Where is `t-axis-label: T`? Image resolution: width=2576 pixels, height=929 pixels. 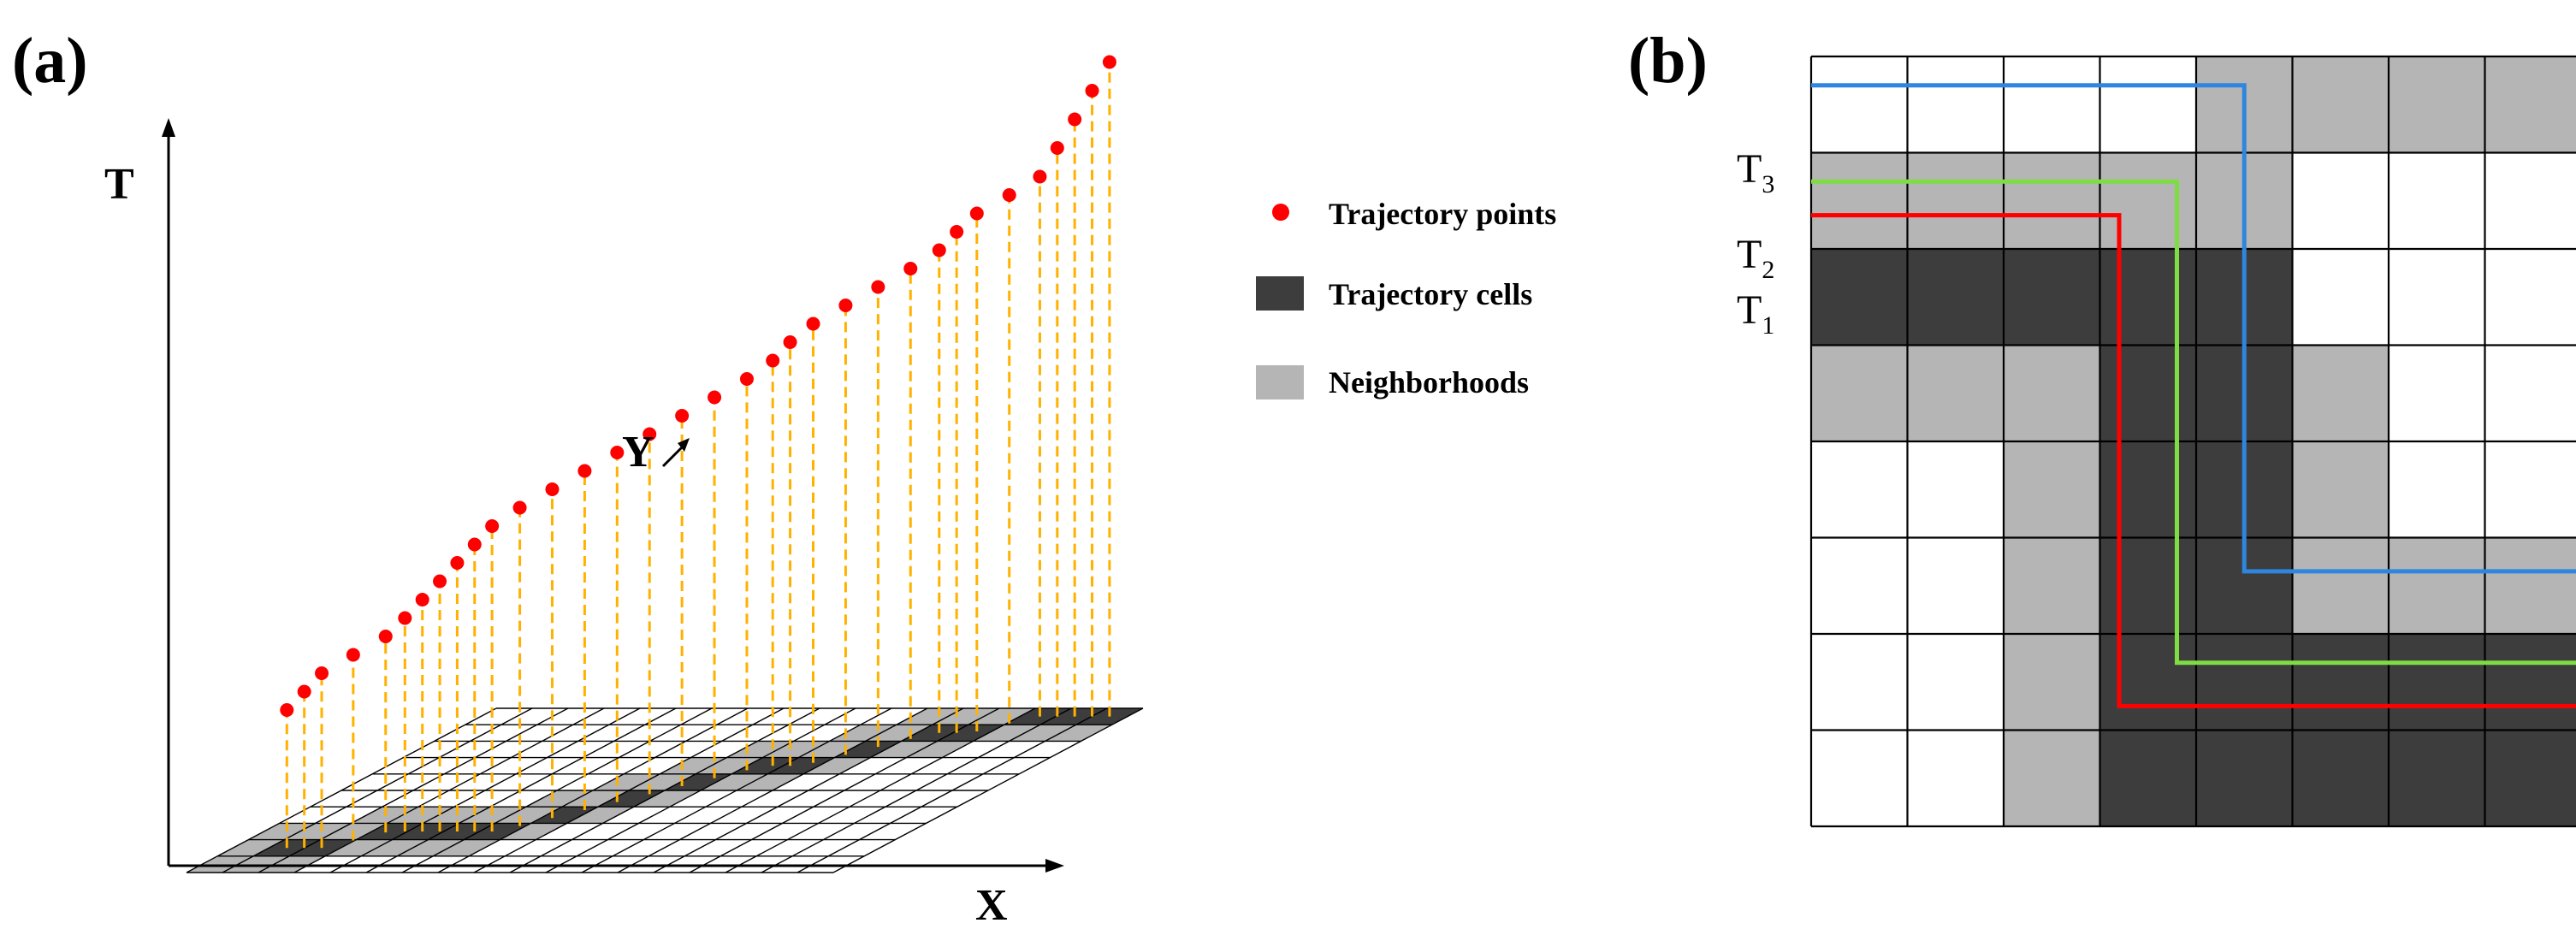
t-axis-label: T is located at coordinates (119, 184).